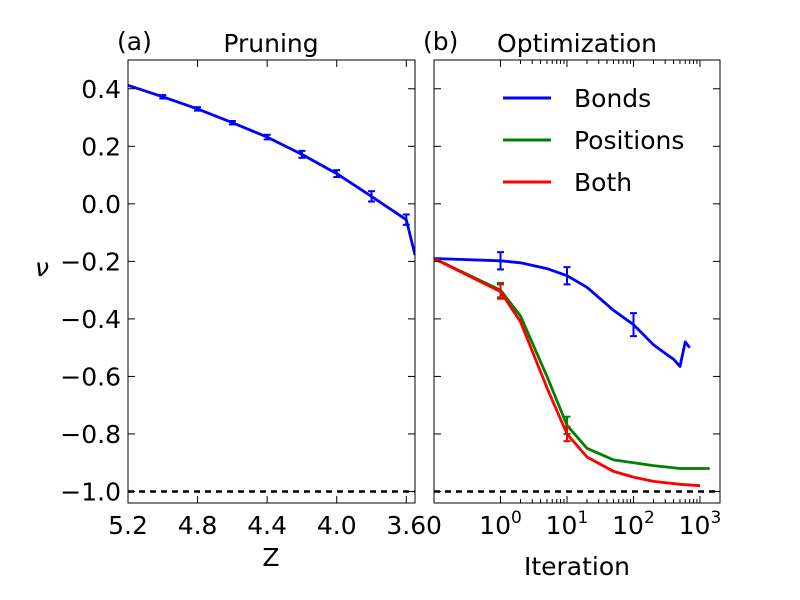 This screenshot has height=600, width=800. Describe the element at coordinates (267, 525) in the screenshot. I see `x-tick-label: 4.4` at that location.